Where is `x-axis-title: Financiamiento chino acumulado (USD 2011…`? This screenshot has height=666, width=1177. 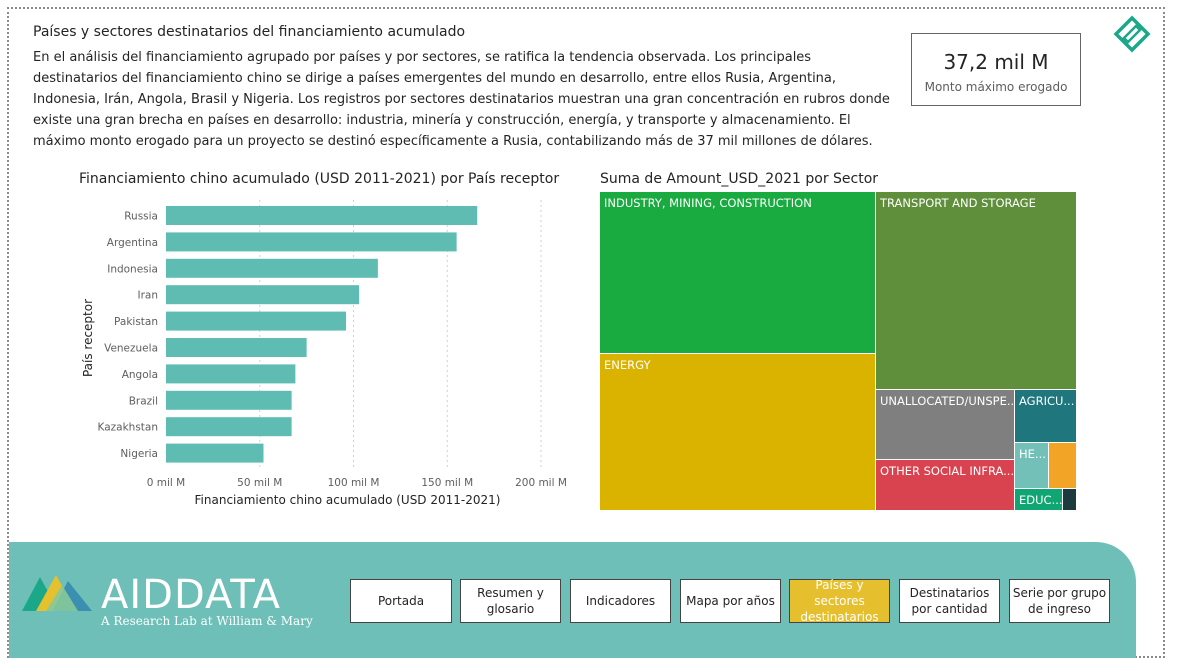
x-axis-title: Financiamiento chino acumulado (USD 2011… is located at coordinates (348, 500).